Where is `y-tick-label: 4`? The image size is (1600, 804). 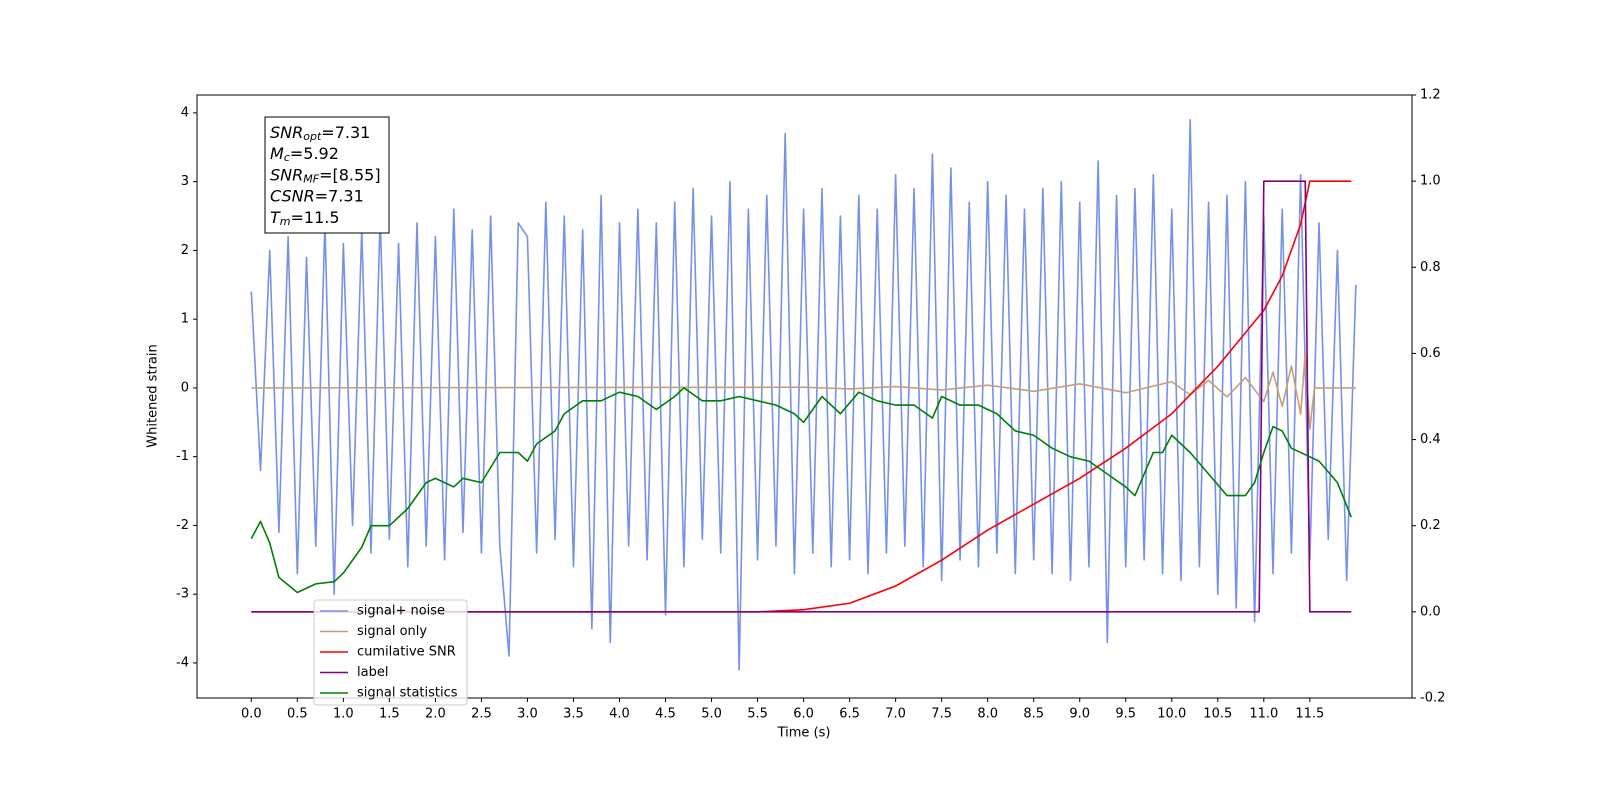 y-tick-label: 4 is located at coordinates (185, 112).